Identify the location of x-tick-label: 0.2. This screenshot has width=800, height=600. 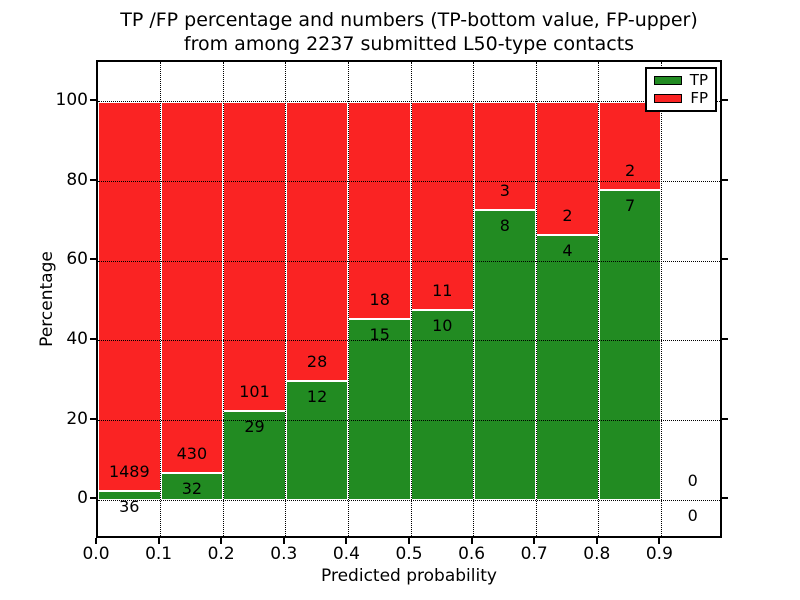
(221, 554).